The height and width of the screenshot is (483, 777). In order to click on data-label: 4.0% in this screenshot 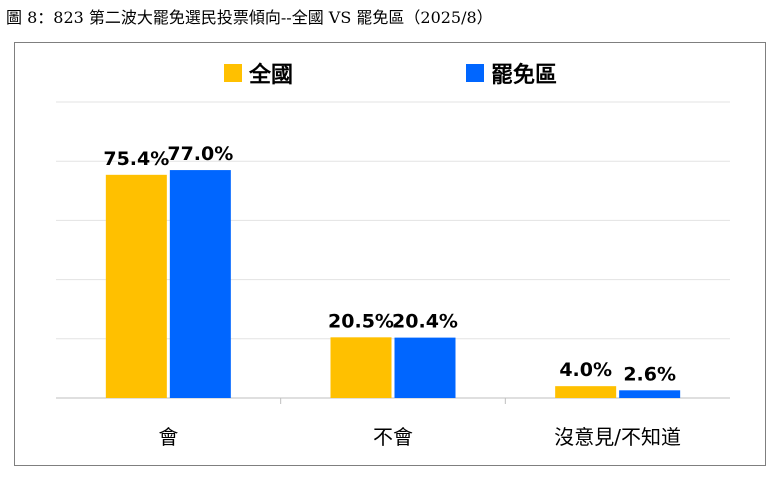, I will do `click(585, 370)`.